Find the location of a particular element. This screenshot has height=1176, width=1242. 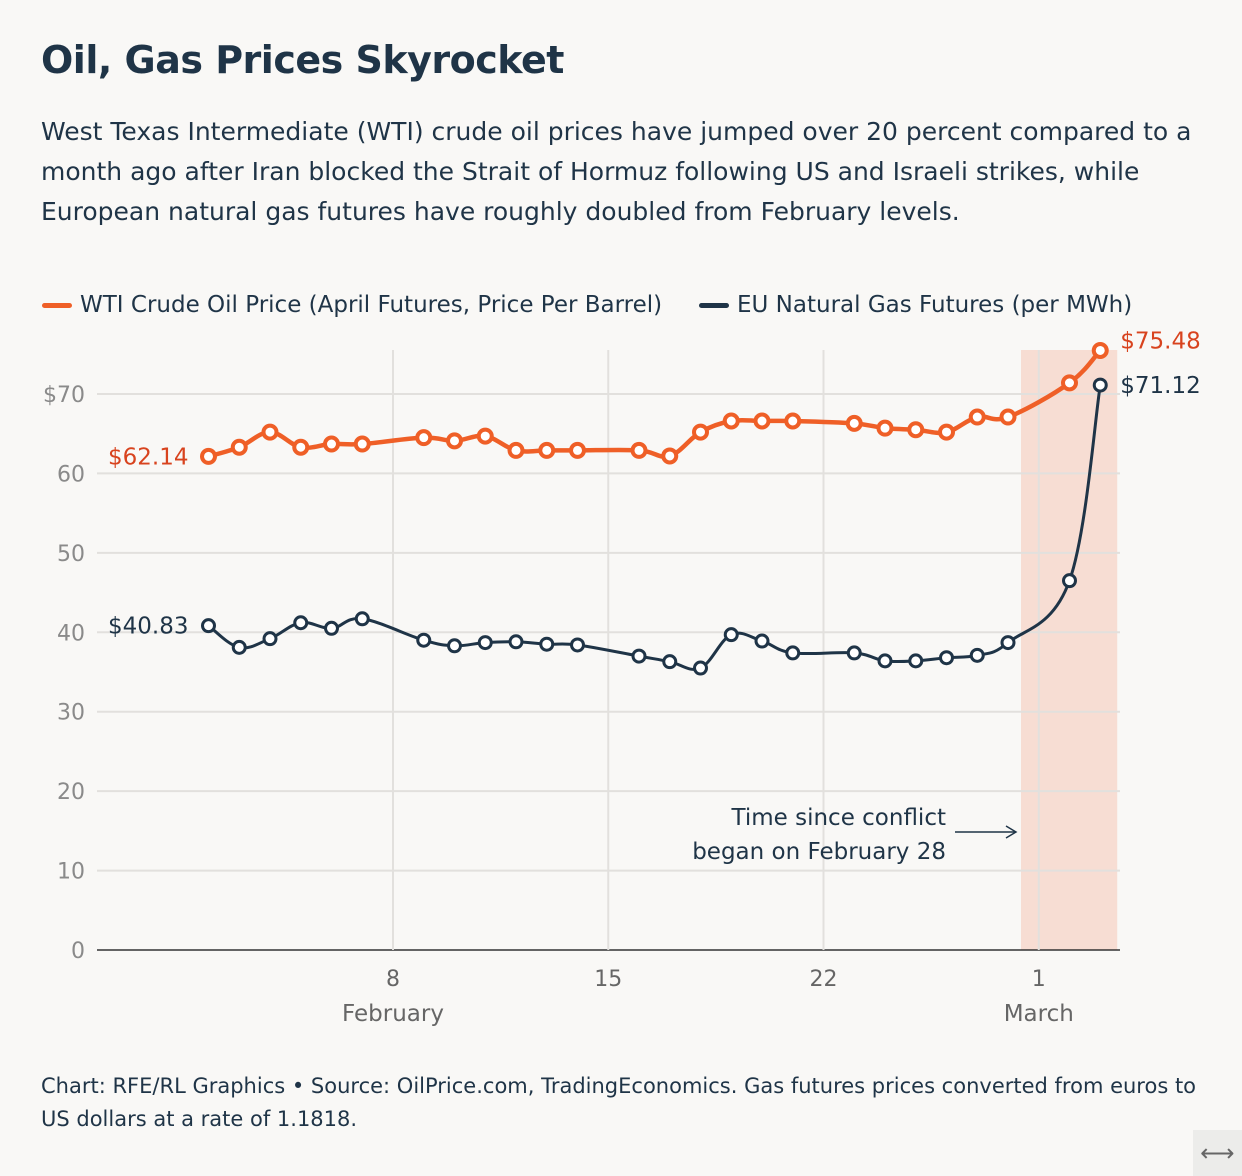

legend-swatch-gas is located at coordinates (714, 305).